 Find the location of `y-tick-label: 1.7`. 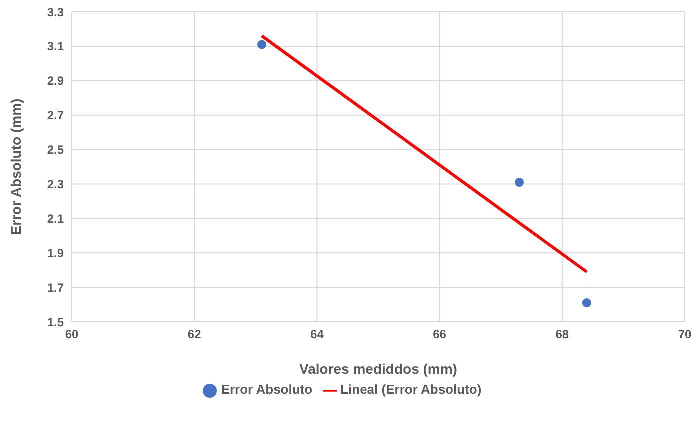

y-tick-label: 1.7 is located at coordinates (55, 287).